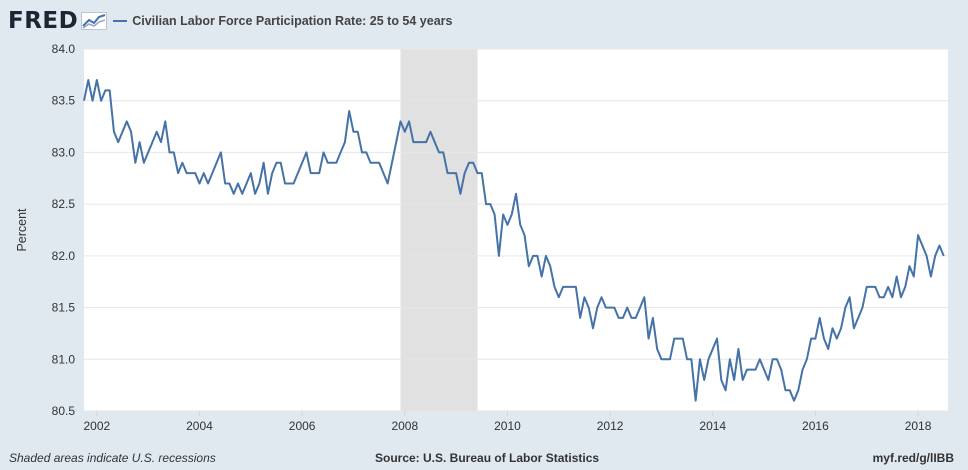 The width and height of the screenshot is (968, 470). Describe the element at coordinates (487, 458) in the screenshot. I see `source-note: Source: U.S. Bureau of Labor Statistics` at that location.